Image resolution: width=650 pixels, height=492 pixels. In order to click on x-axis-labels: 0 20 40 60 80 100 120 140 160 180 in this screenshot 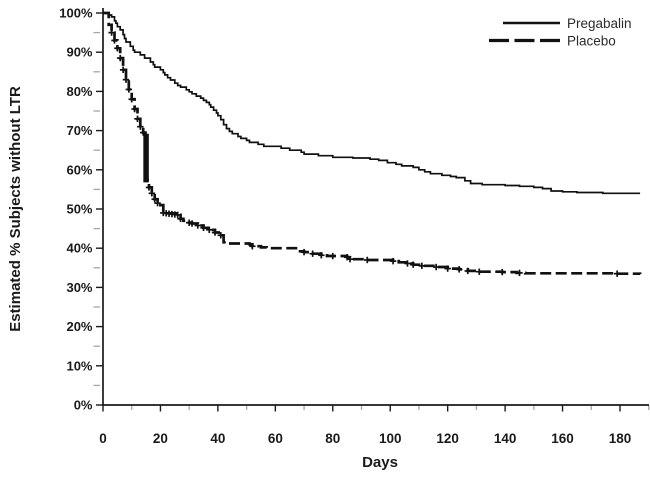, I will do `click(365, 438)`.